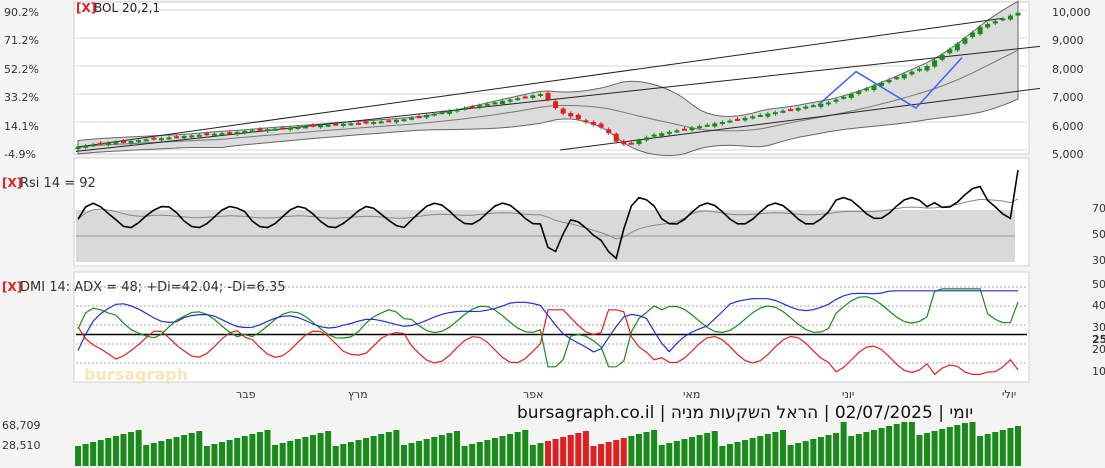 The image size is (1105, 468). I want to click on rsi-tick: 50, so click(1098, 234).